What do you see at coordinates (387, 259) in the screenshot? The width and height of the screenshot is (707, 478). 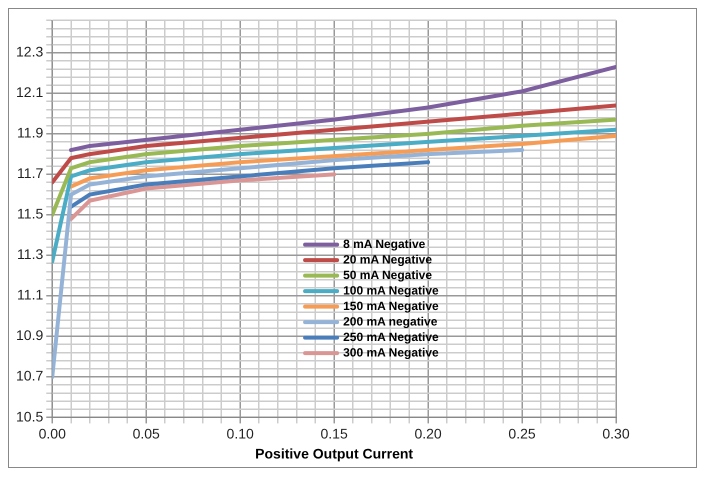 I see `legend-label: 20 mA Negative` at bounding box center [387, 259].